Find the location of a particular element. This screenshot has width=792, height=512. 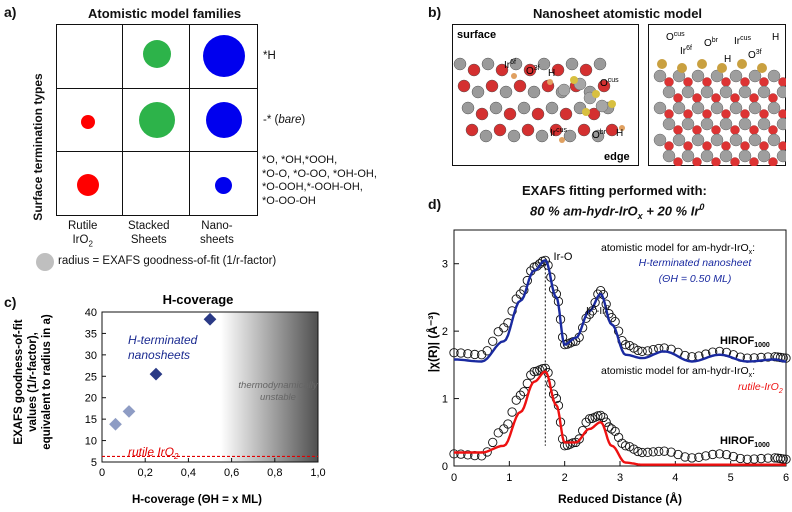

edge-label: edge is located at coordinates (617, 157).